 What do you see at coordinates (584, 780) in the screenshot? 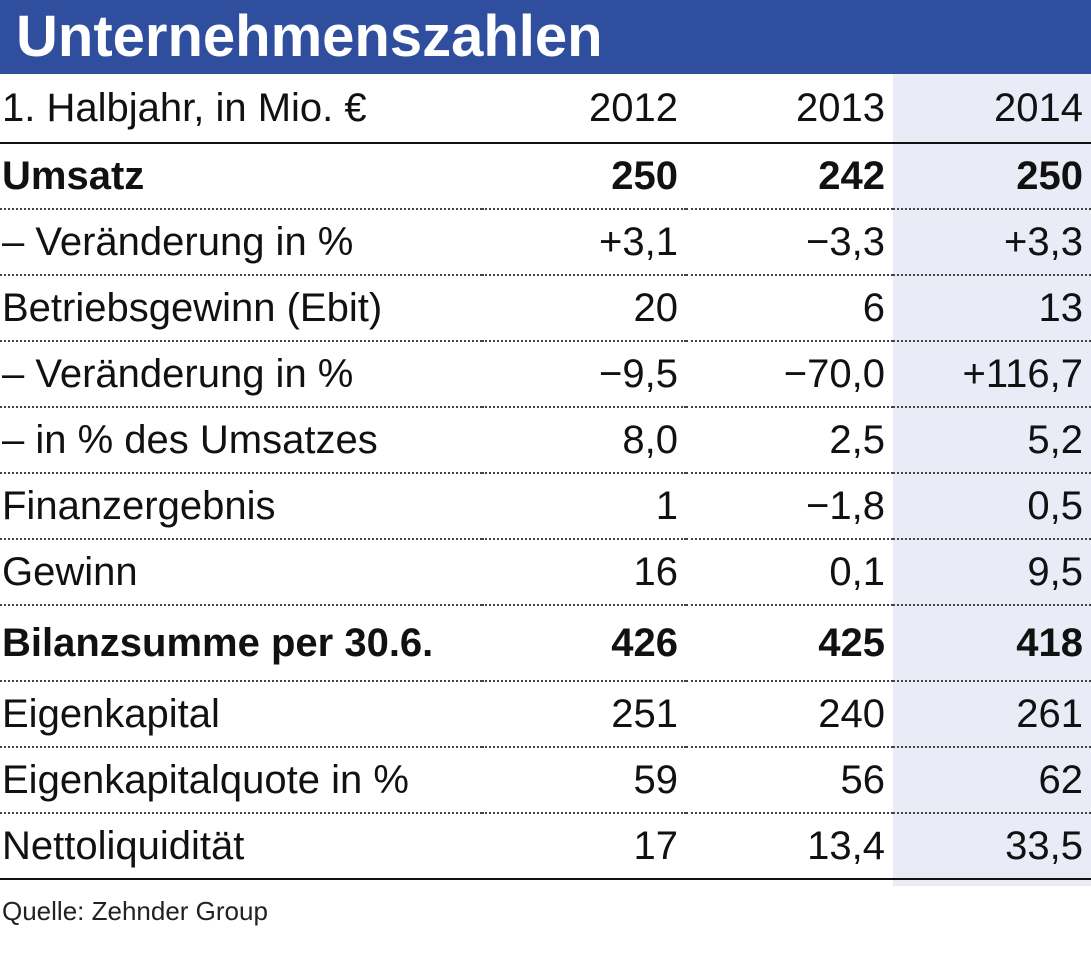
I see `cell-2012: 59` at bounding box center [584, 780].